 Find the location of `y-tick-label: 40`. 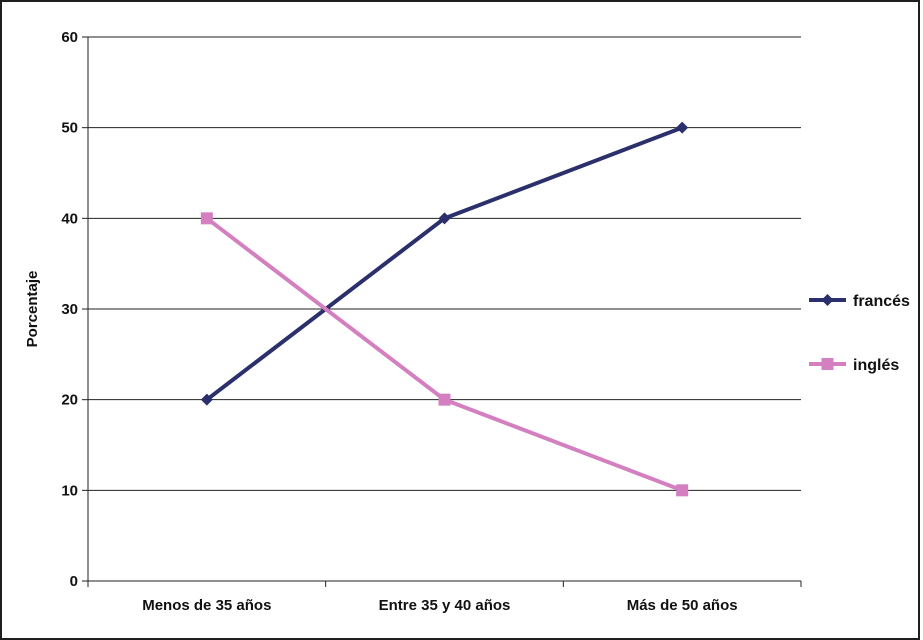

y-tick-label: 40 is located at coordinates (69, 218).